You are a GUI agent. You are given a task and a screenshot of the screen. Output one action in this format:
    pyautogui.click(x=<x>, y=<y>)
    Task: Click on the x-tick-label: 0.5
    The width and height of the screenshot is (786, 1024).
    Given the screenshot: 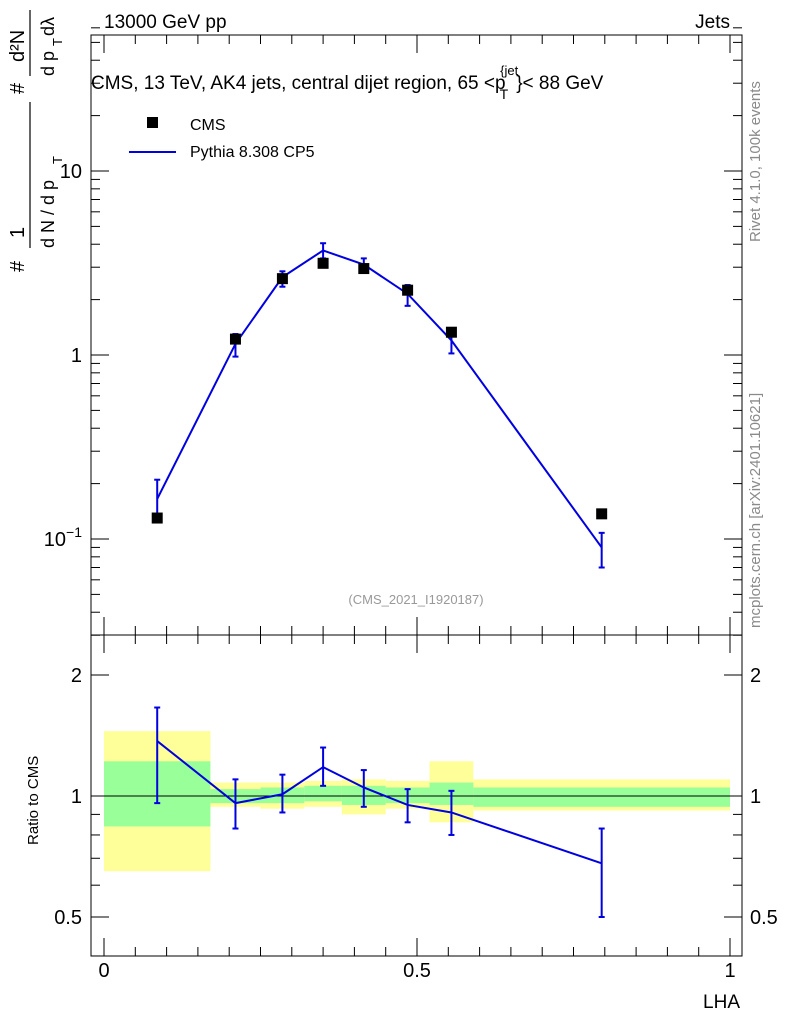 What is the action you would take?
    pyautogui.click(x=417, y=971)
    